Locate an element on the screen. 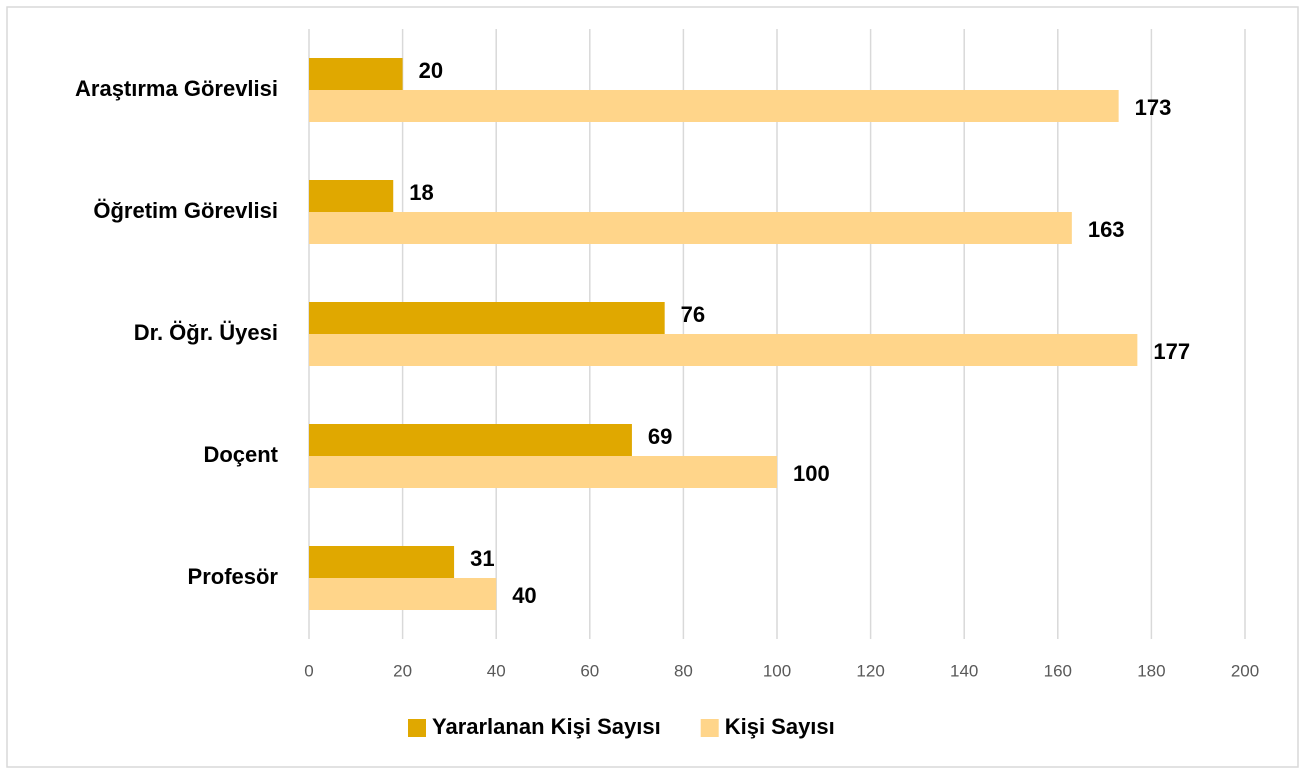 This screenshot has width=1305, height=779. data-label: 76 is located at coordinates (693, 314).